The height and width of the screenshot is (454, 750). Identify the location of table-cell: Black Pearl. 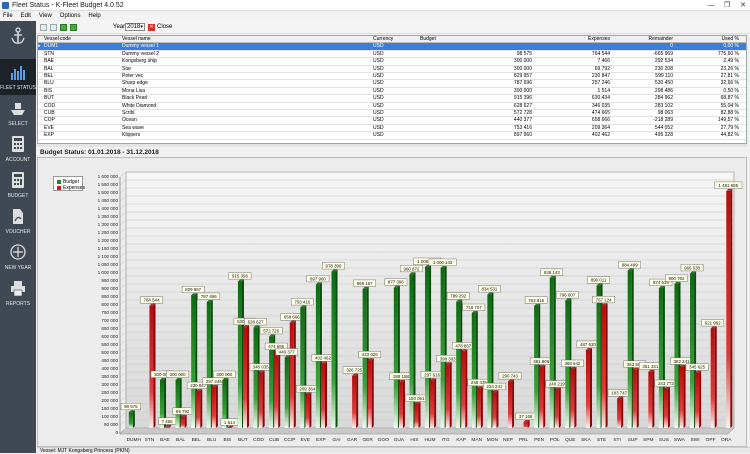
(247, 98).